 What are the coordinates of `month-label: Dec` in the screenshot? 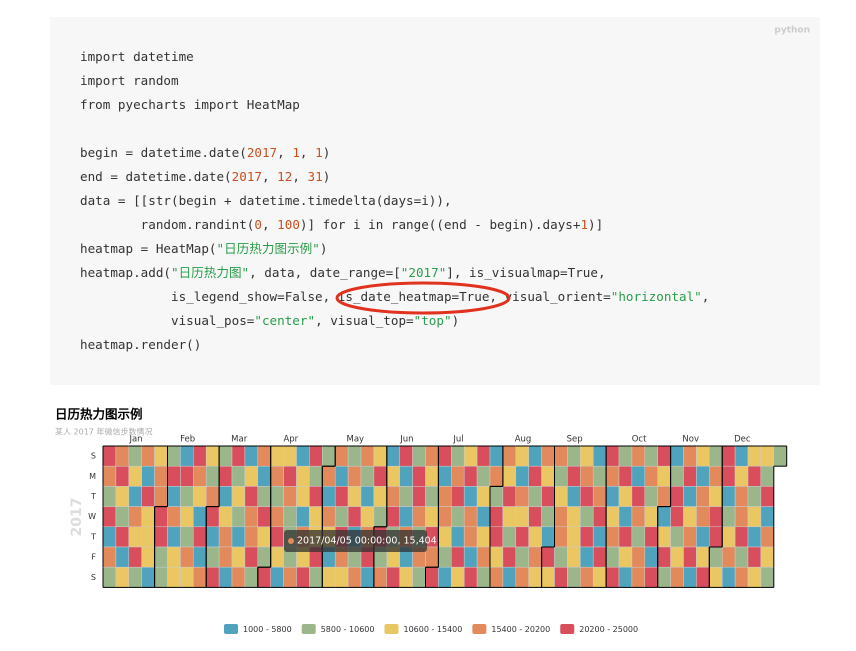 It's located at (742, 440).